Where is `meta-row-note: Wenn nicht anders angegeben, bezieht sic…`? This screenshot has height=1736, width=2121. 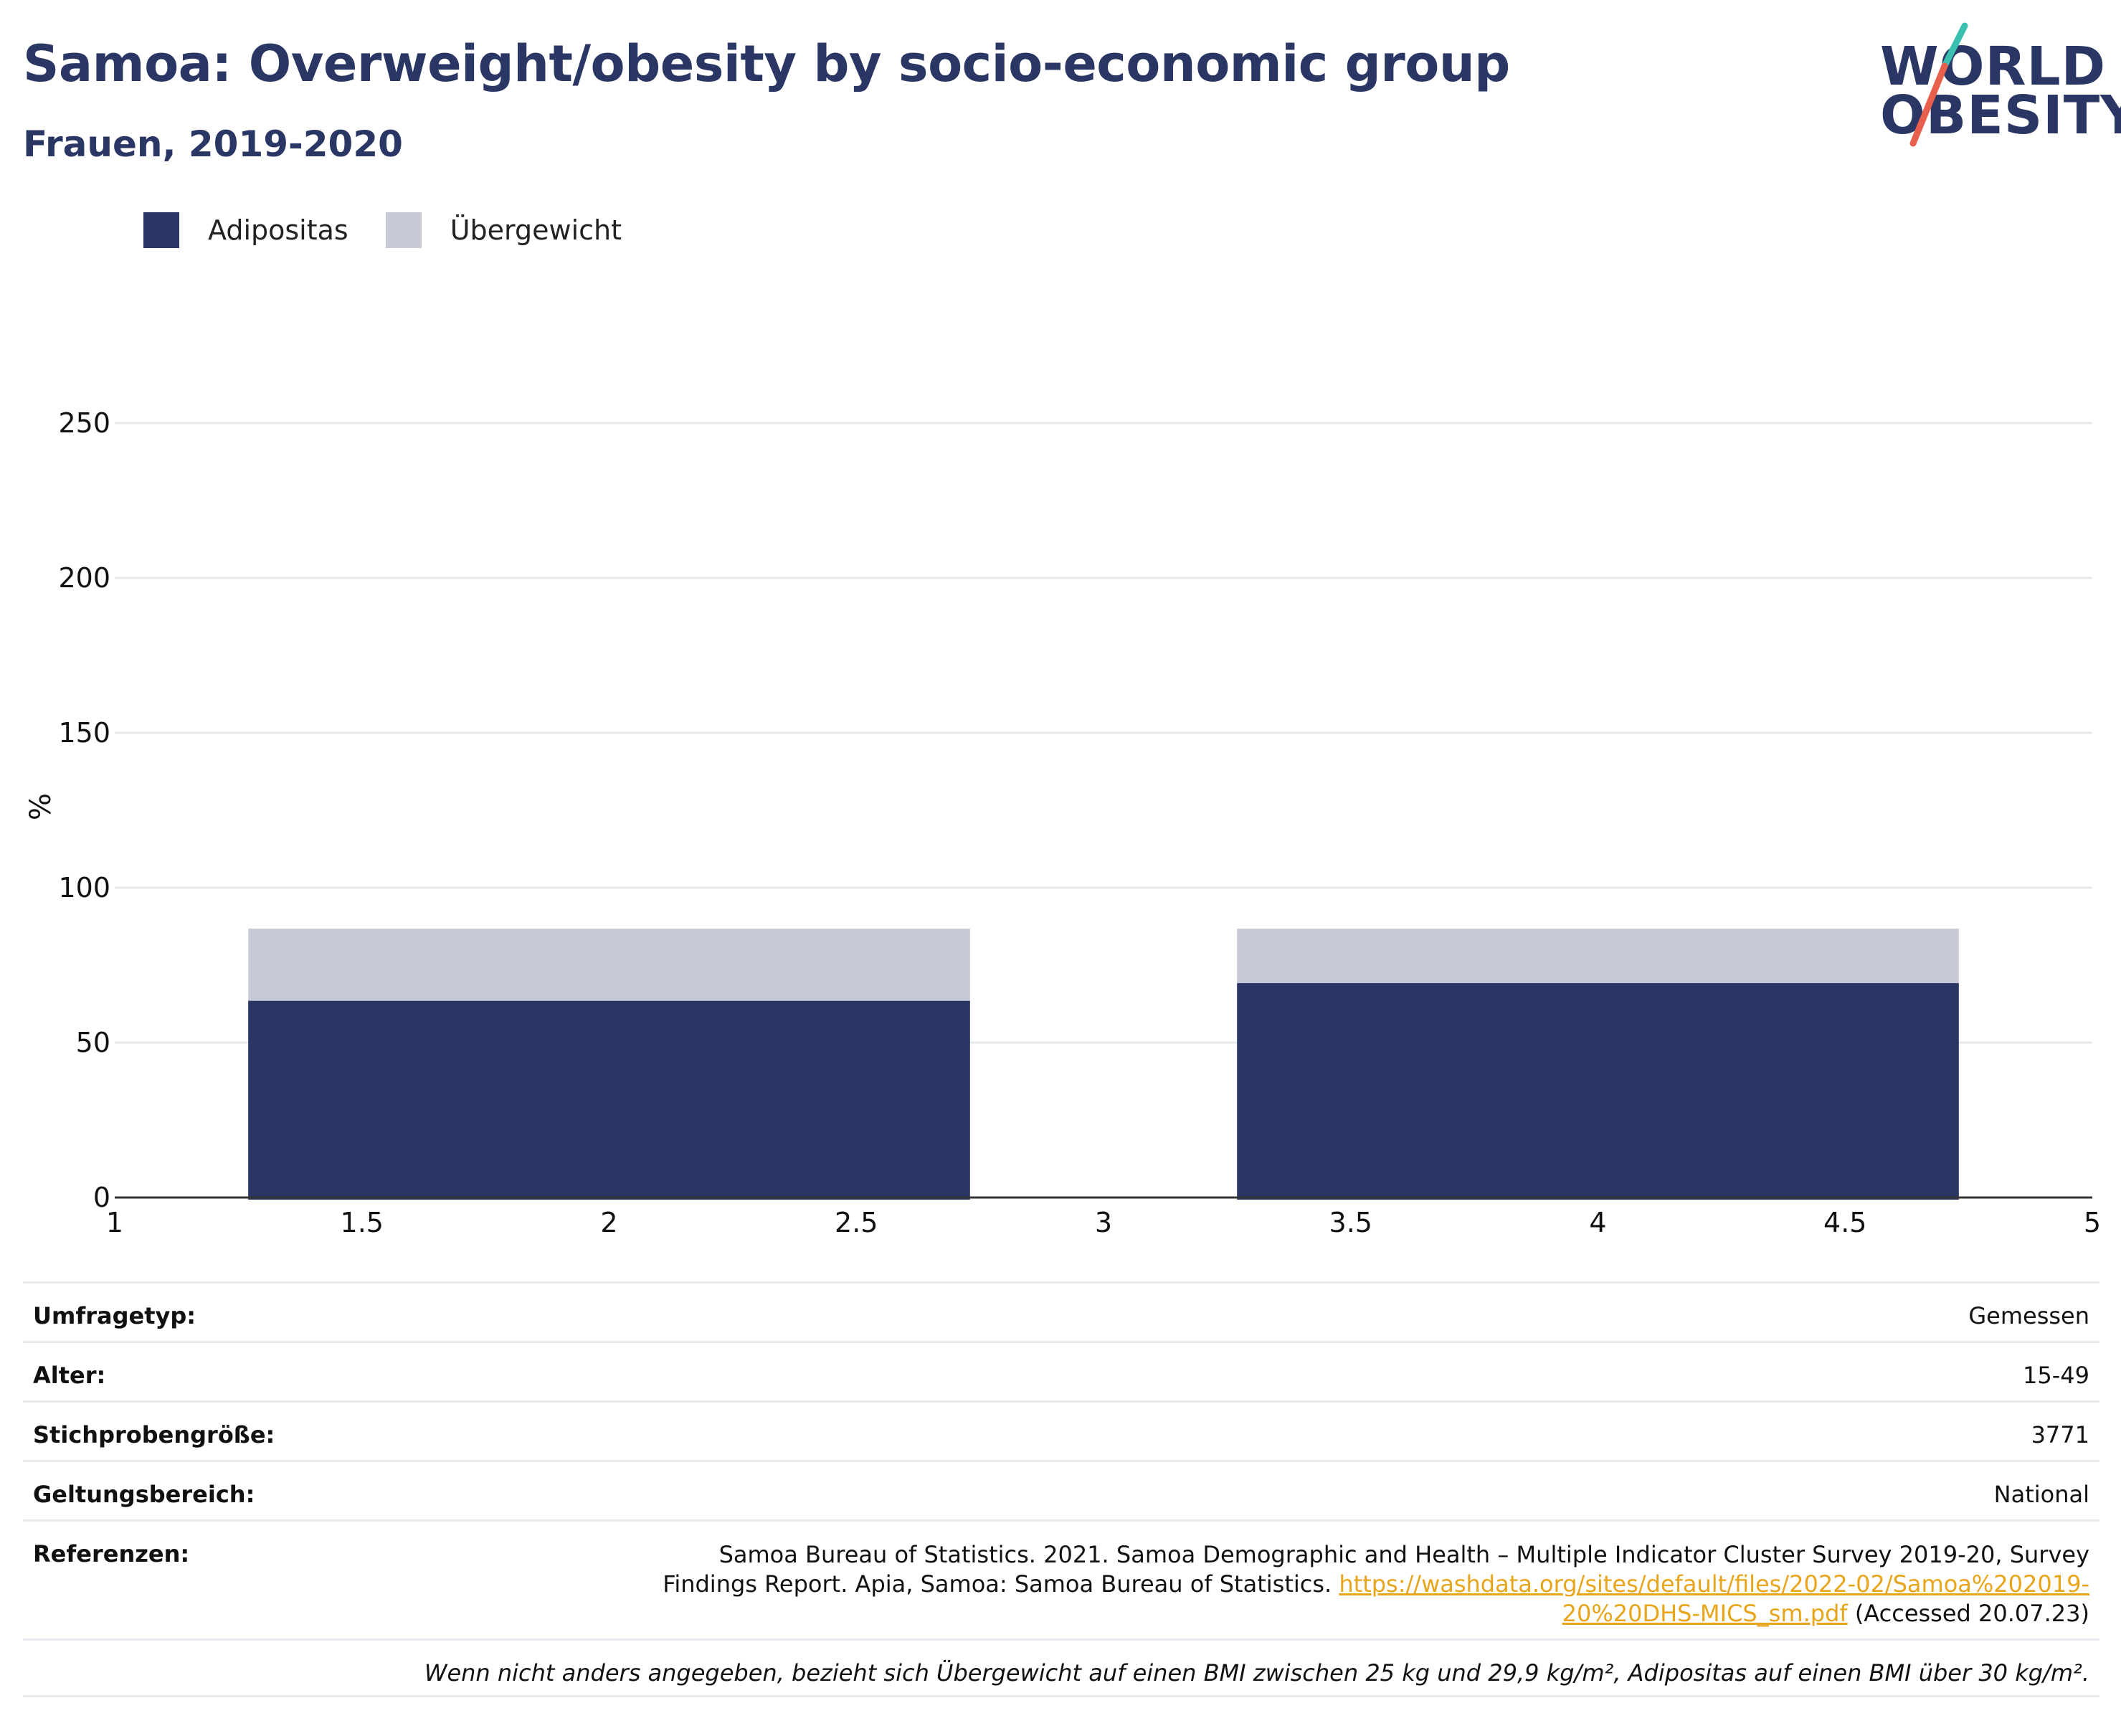
meta-row-note: Wenn nicht anders angegeben, bezieht sic… is located at coordinates (1061, 1668).